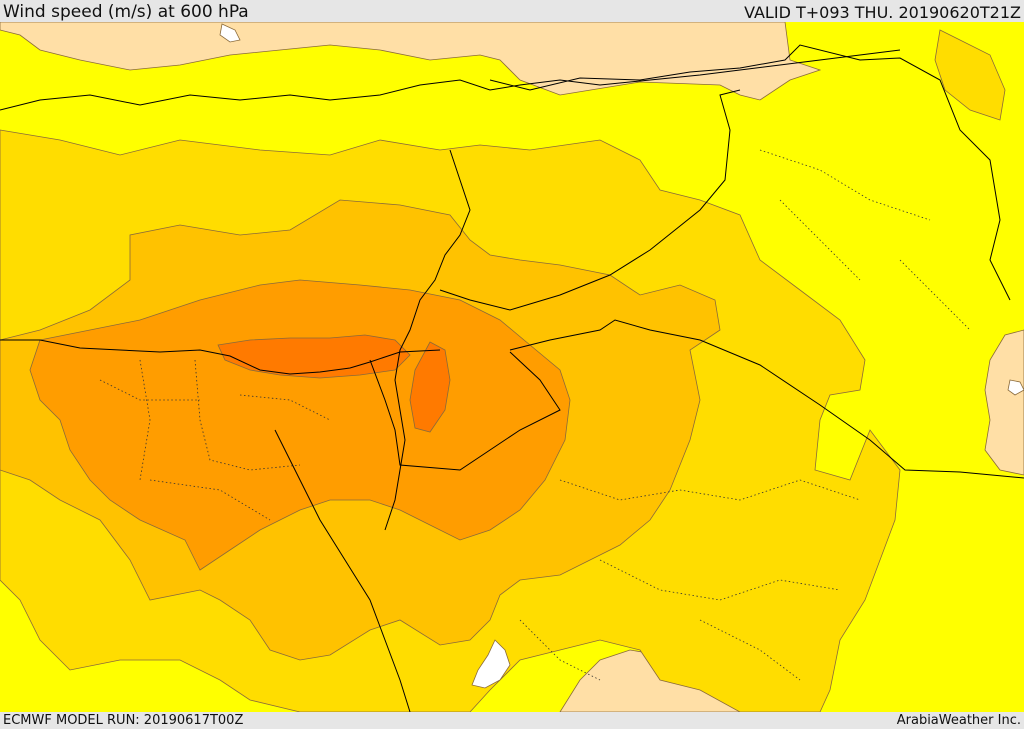 This screenshot has width=1024, height=729. Describe the element at coordinates (882, 12) in the screenshot. I see `valid-time: VALID T+093 THU. 20190620T21Z` at that location.